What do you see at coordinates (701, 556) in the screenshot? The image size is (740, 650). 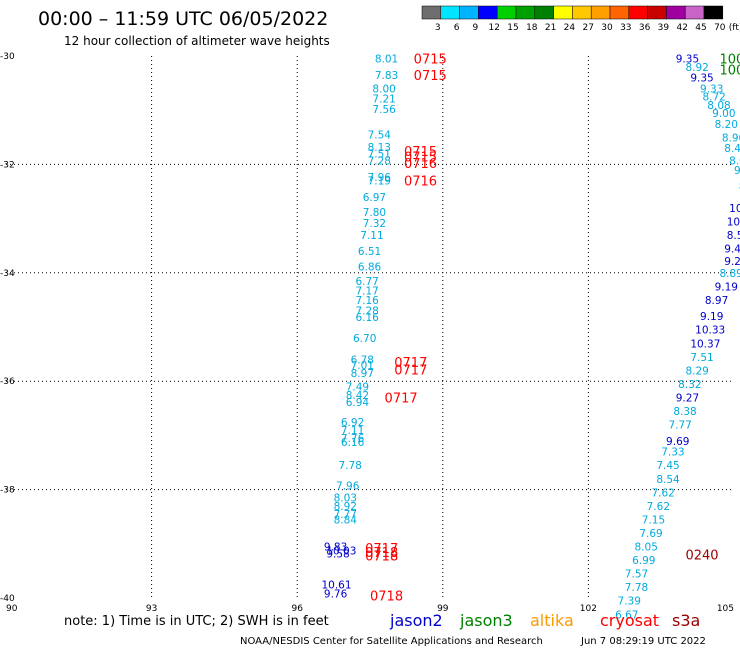 I see `time-label-13: 0240` at bounding box center [701, 556].